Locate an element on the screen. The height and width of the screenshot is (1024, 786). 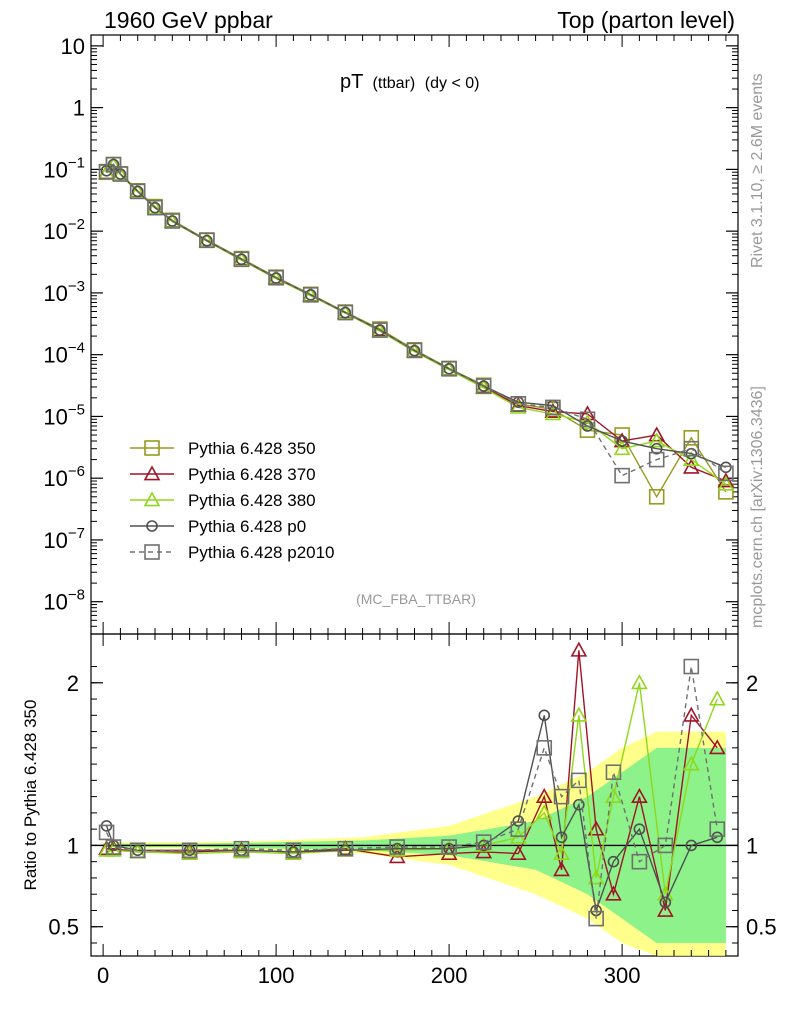
y-tick-label: 1 is located at coordinates (79, 108).